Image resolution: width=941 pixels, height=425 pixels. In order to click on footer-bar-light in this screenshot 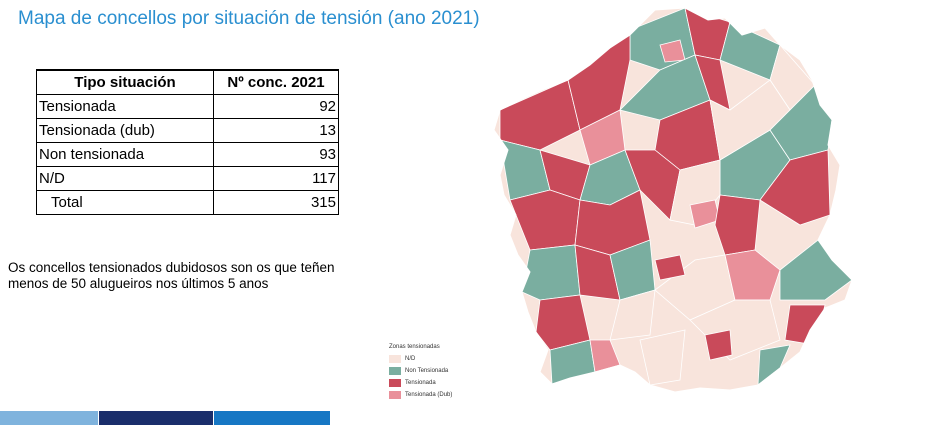, I will do `click(49, 418)`.